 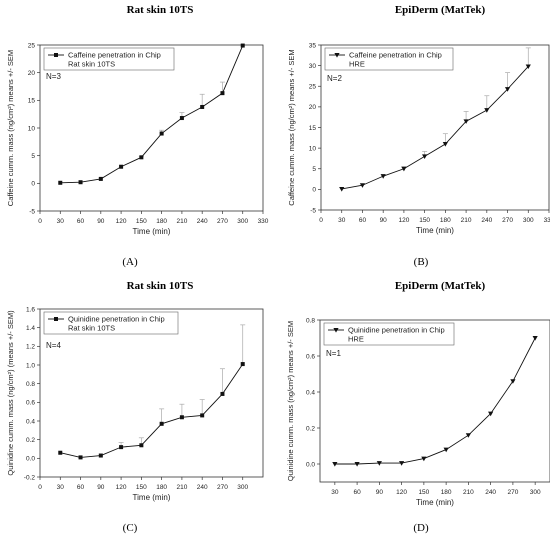 I want to click on c2-y-tick-label-6: 1.0, so click(x=30, y=365).